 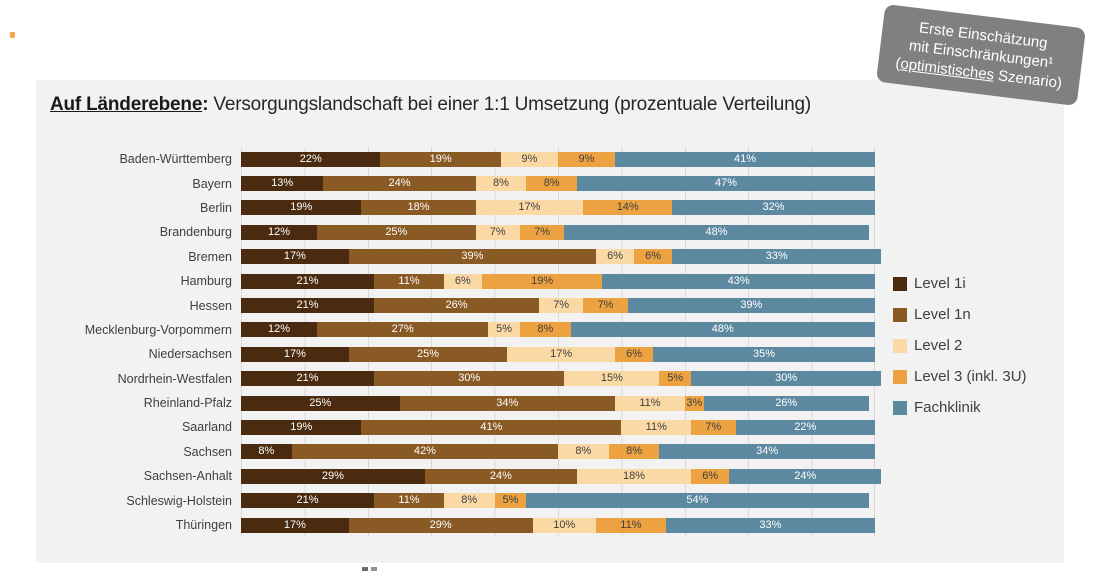 What do you see at coordinates (179, 500) in the screenshot?
I see `category-label: Schleswig-Holstein` at bounding box center [179, 500].